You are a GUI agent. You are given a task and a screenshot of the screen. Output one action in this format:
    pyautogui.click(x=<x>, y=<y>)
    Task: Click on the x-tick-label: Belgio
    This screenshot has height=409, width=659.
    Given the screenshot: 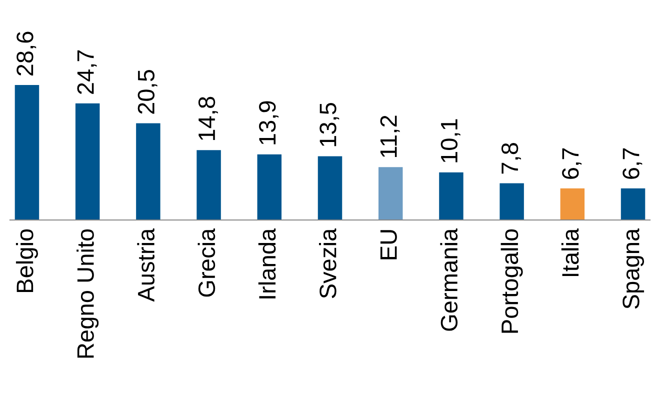 What is the action you would take?
    pyautogui.click(x=27, y=260)
    